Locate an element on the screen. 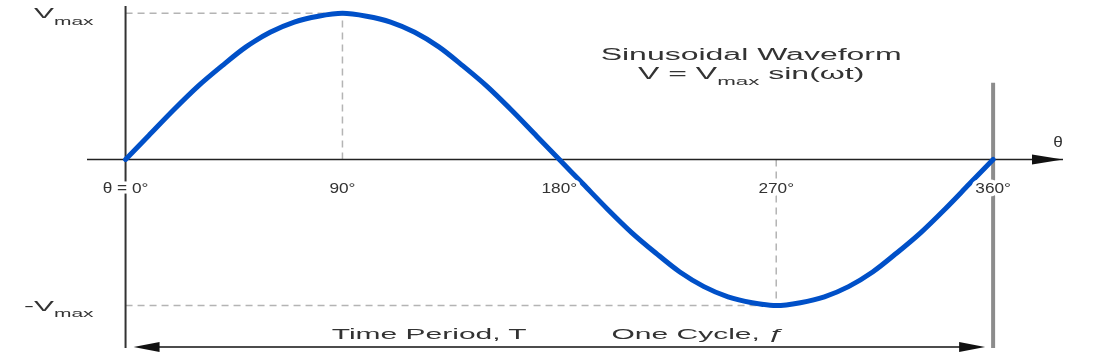 This screenshot has height=361, width=1095. x-tick-label: 180° is located at coordinates (559, 188).